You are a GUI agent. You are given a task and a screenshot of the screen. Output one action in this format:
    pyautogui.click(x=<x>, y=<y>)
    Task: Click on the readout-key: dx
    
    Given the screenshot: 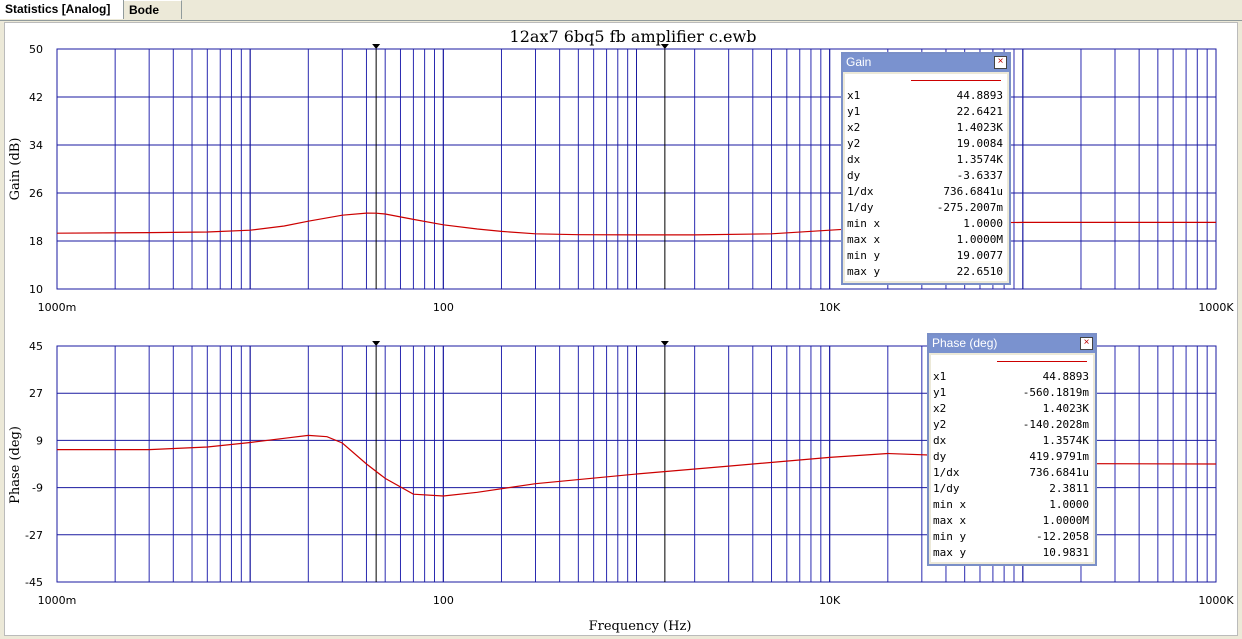 What is the action you would take?
    pyautogui.click(x=940, y=440)
    